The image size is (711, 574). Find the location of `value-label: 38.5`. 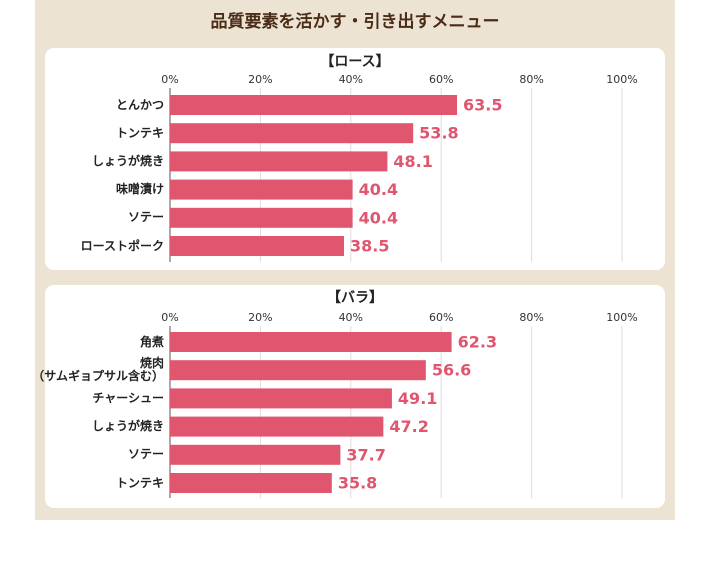

value-label: 38.5 is located at coordinates (369, 246).